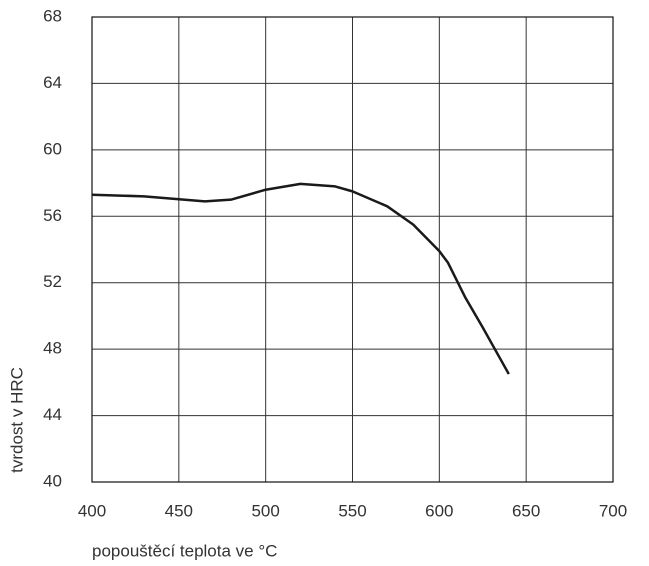 This screenshot has height=566, width=649. Describe the element at coordinates (16, 420) in the screenshot. I see `y-axis-label: tvrdost v HRC` at that location.